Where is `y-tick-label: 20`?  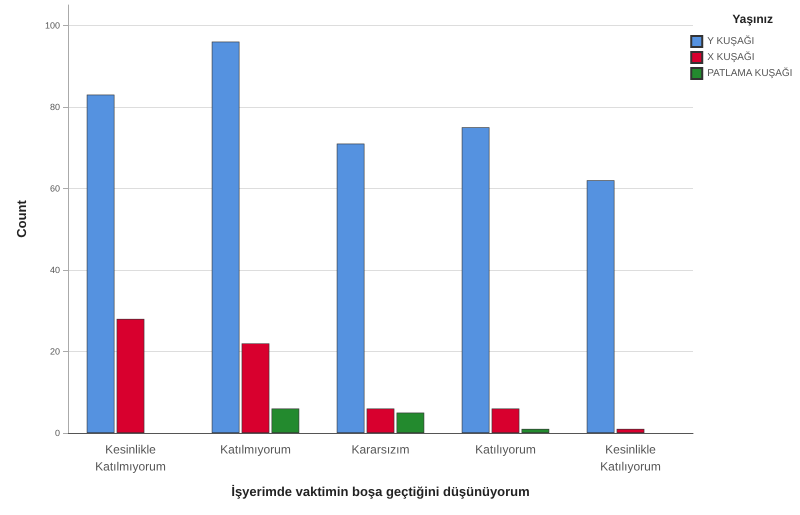
y-tick-label: 20 is located at coordinates (55, 351).